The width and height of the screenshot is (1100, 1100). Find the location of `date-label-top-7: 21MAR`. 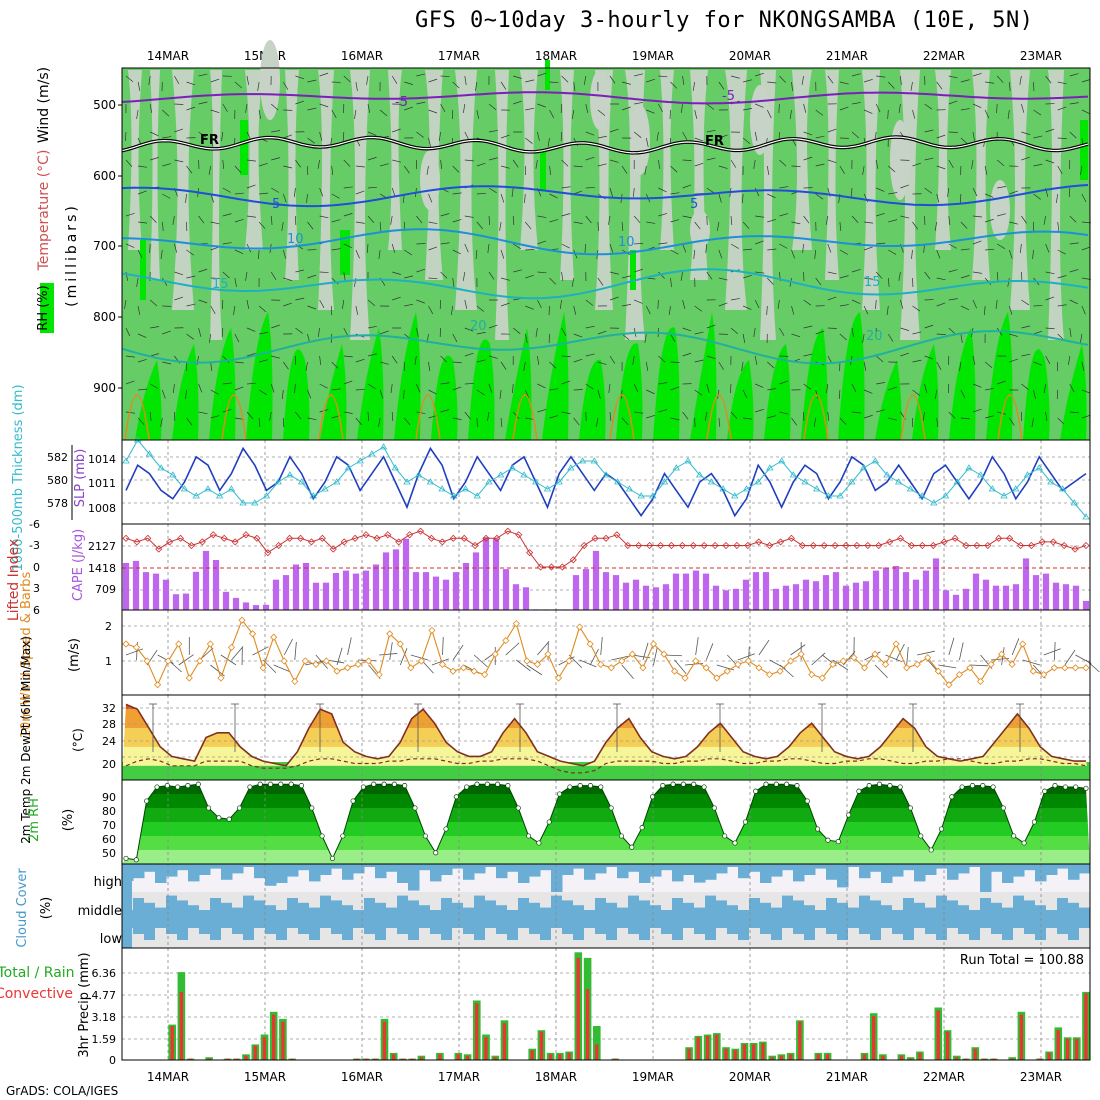

date-label-top-7: 21MAR is located at coordinates (847, 56).